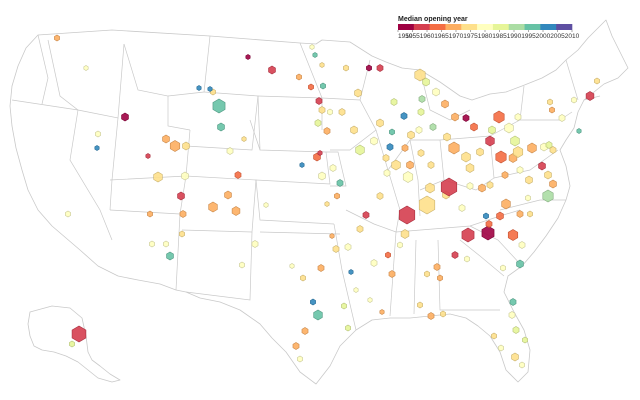  What do you see at coordinates (456, 36) in the screenshot?
I see `legend-tick-label: 1970` at bounding box center [456, 36].